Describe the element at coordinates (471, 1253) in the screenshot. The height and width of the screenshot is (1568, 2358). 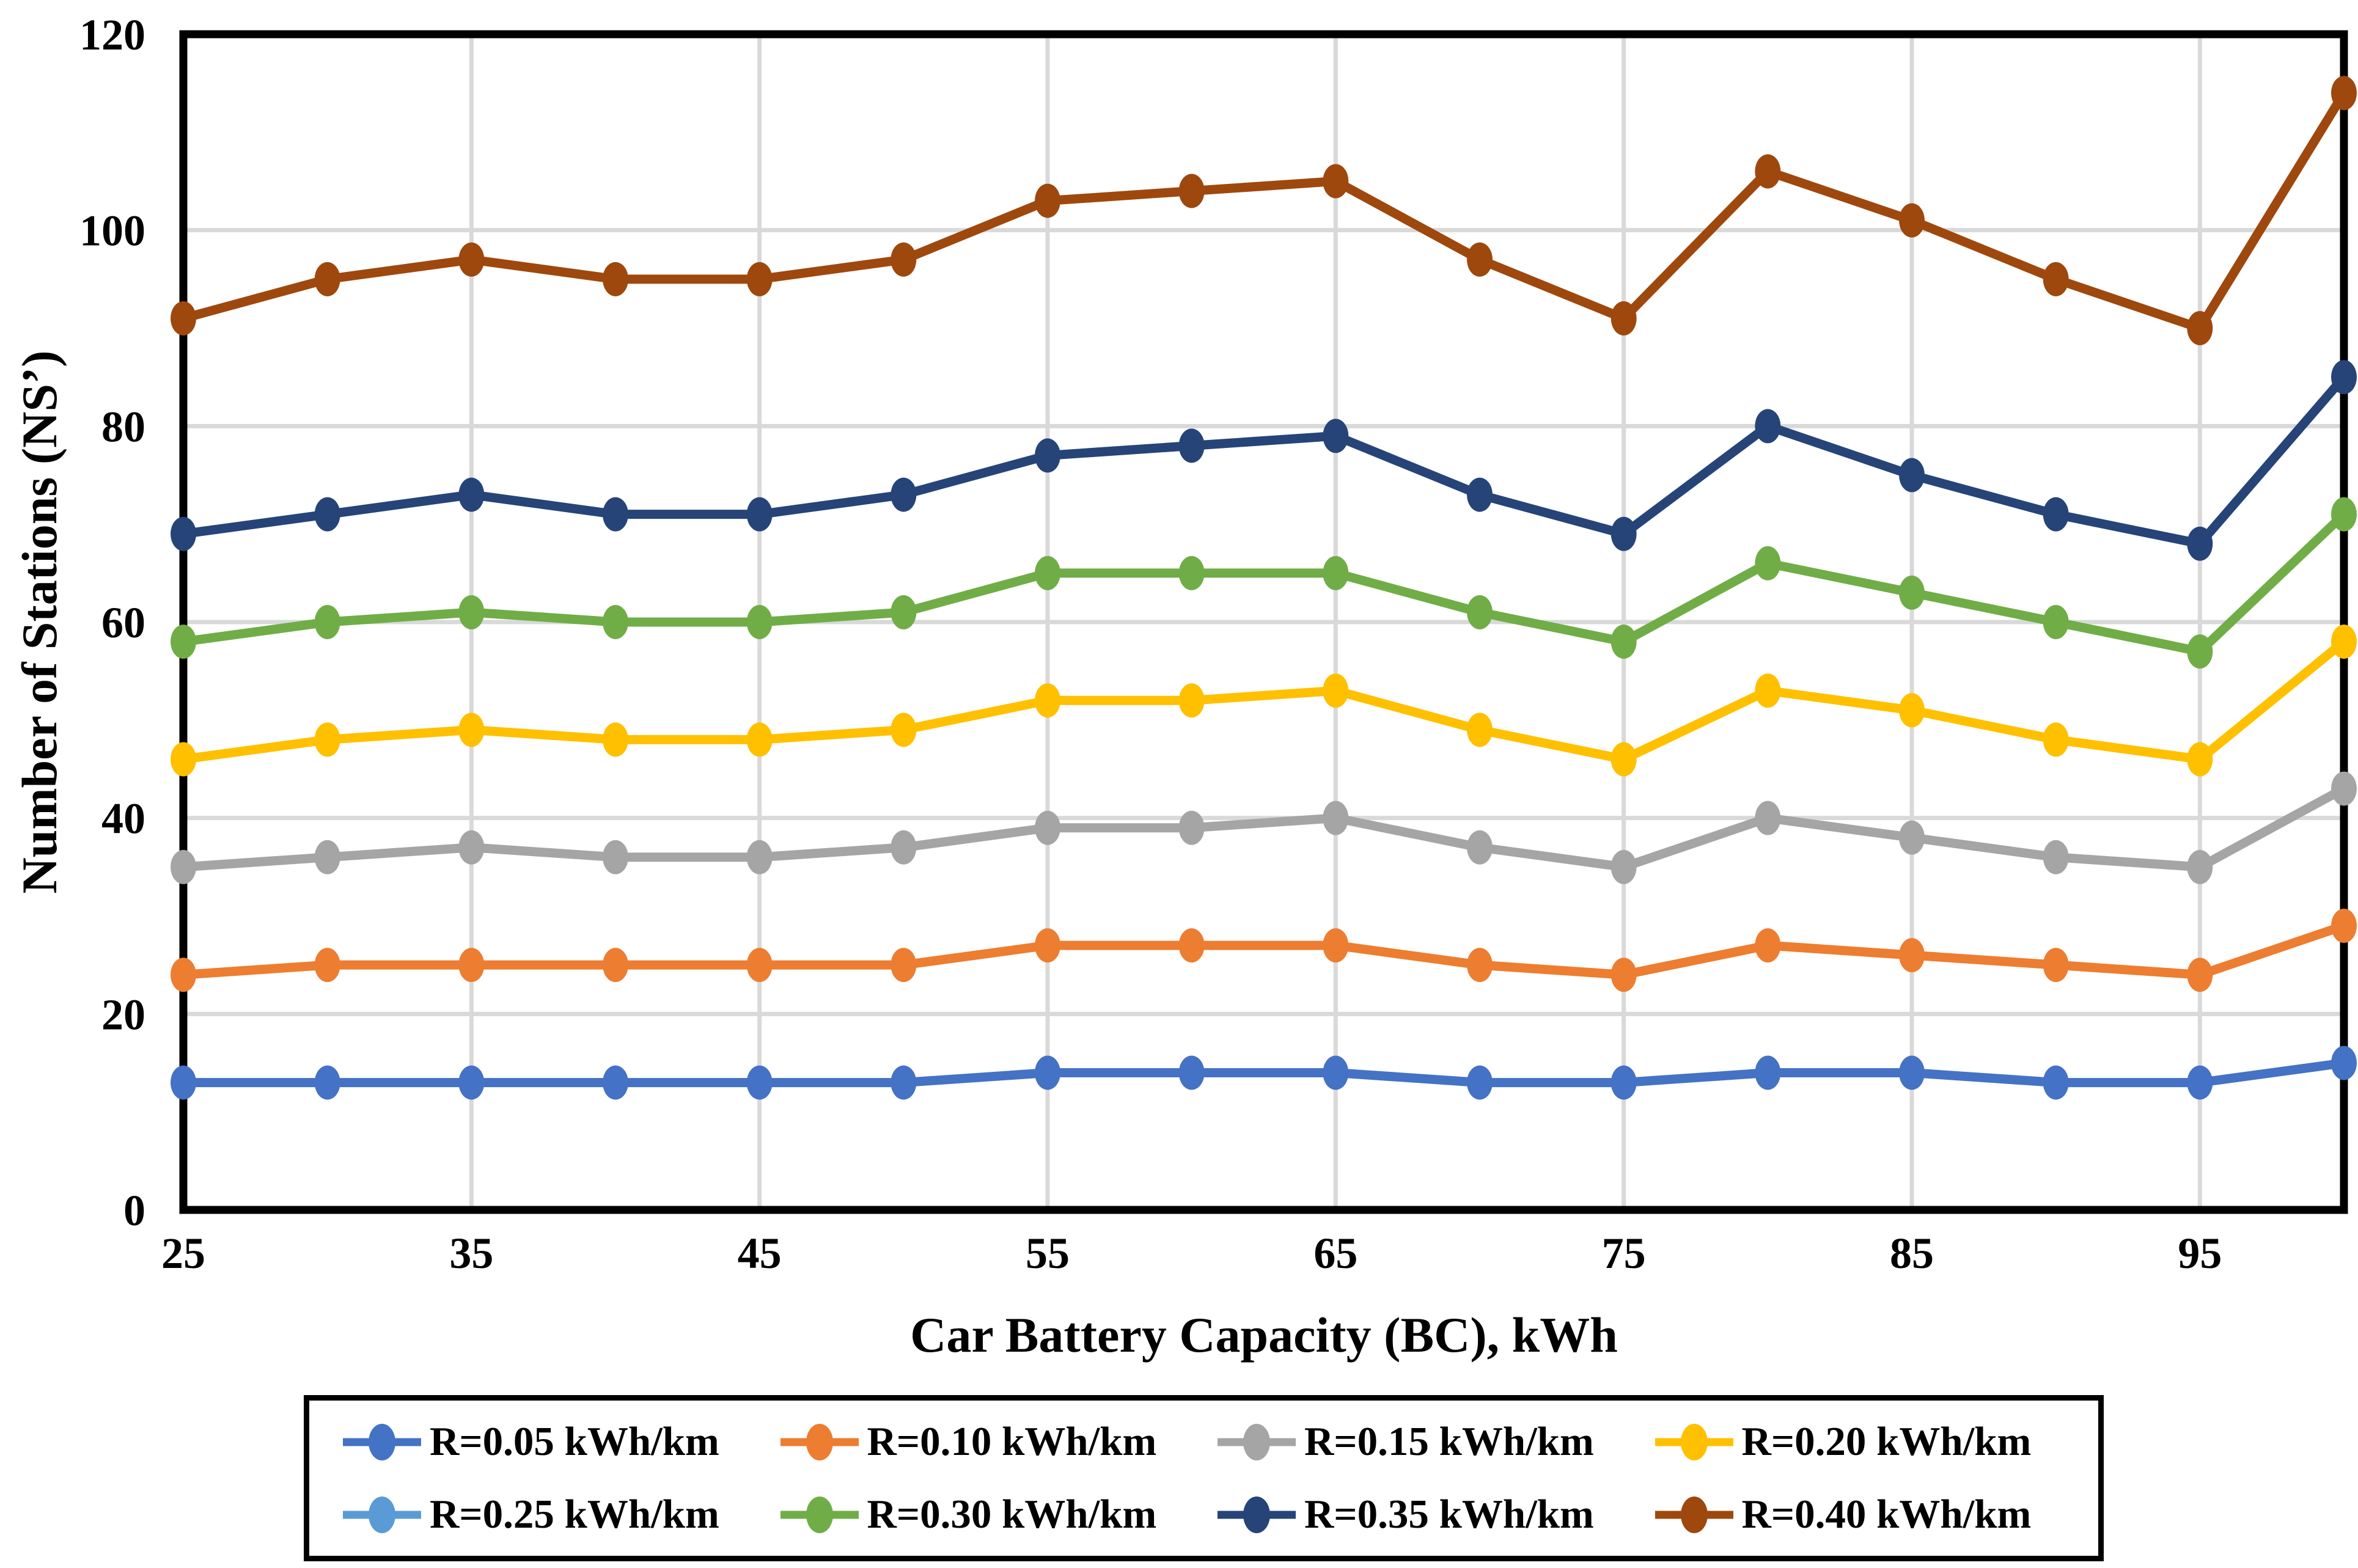
I see `x-tick-label: 35` at that location.